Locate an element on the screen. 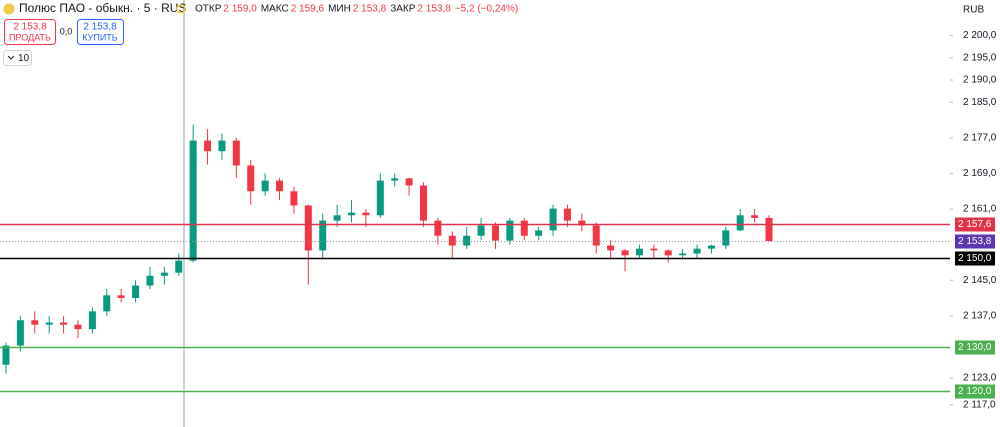  ohlc-label: ОТКР is located at coordinates (208, 9).